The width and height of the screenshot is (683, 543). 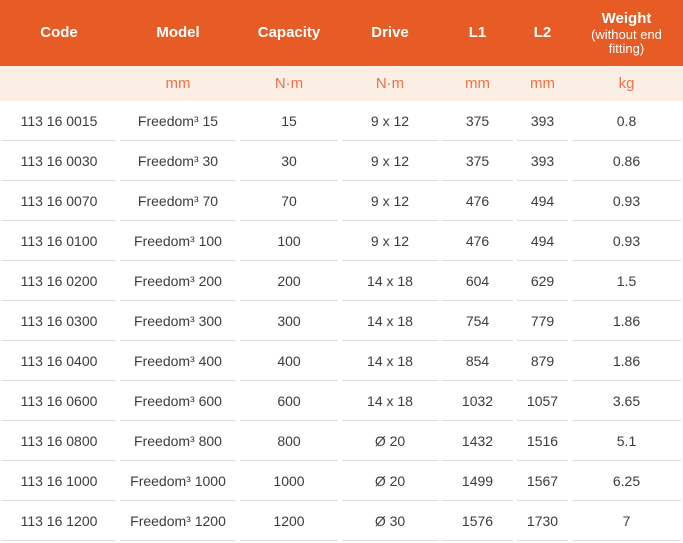 I want to click on cell-l2: 1516, so click(x=542, y=441).